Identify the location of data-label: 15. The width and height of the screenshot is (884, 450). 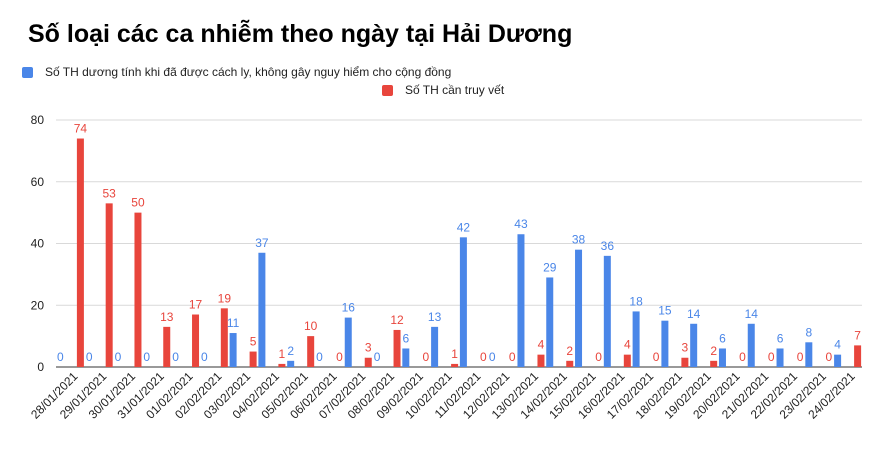
(665, 311).